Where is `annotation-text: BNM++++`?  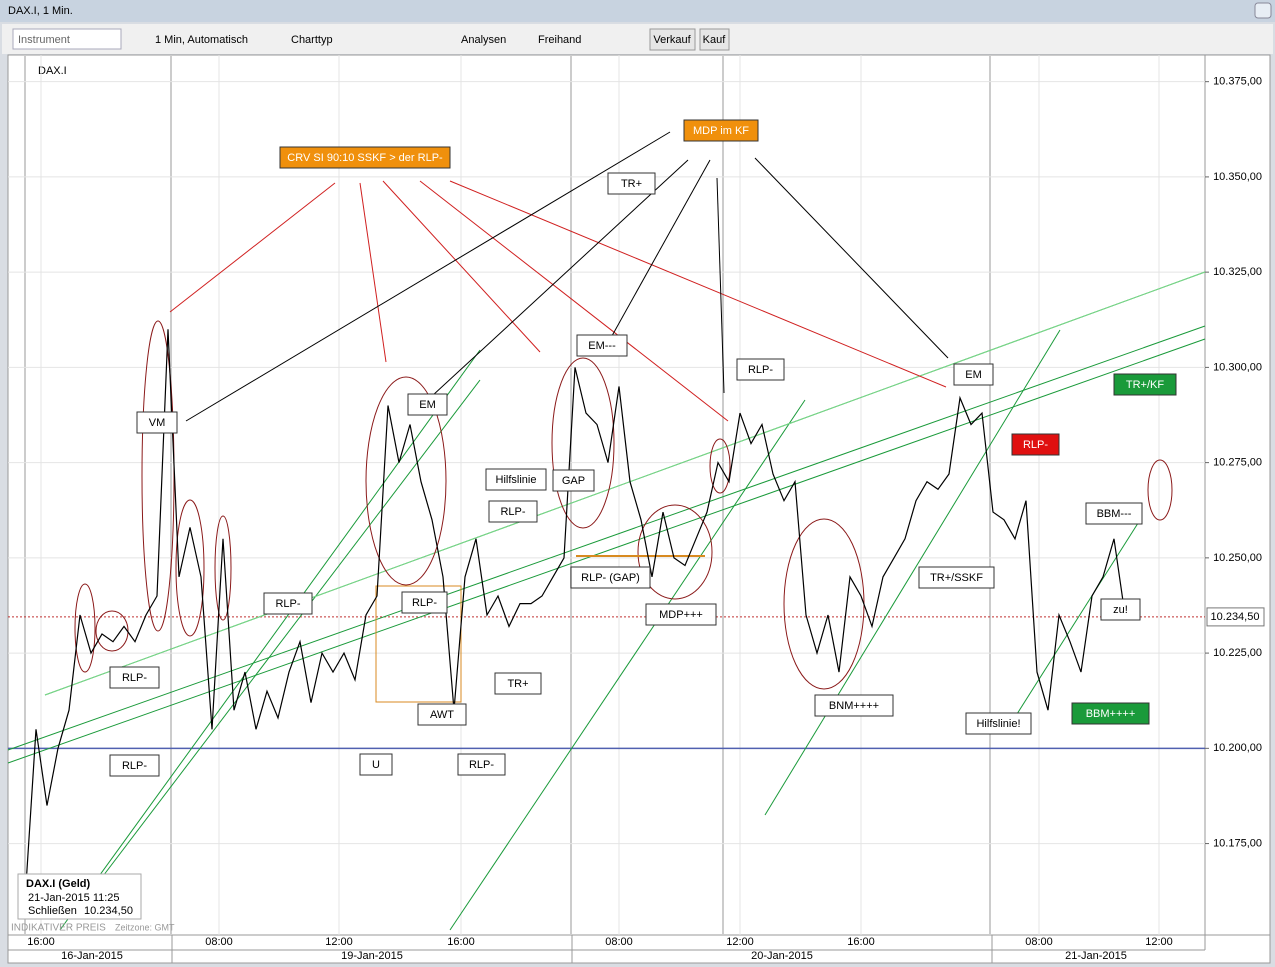 annotation-text: BNM++++ is located at coordinates (854, 706).